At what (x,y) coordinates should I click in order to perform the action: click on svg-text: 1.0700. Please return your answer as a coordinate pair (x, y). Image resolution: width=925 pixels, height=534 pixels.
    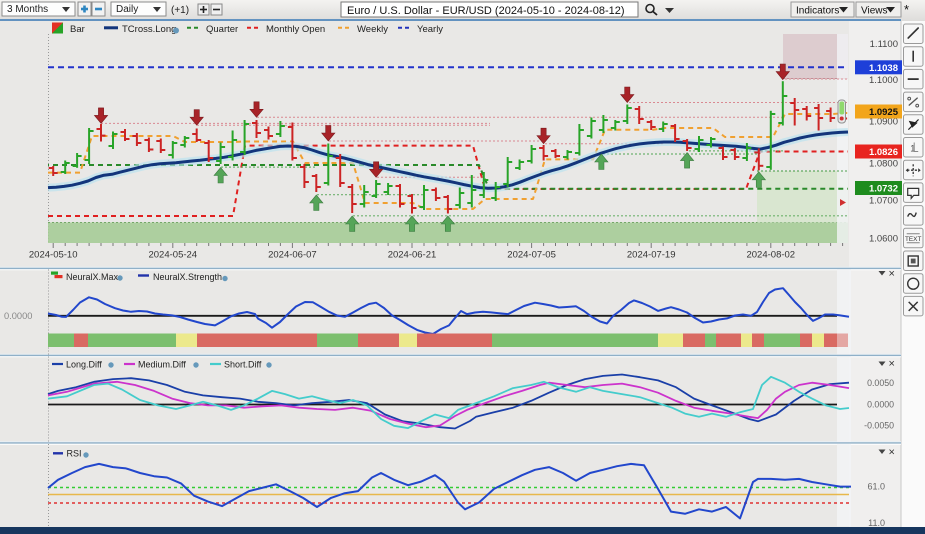
    Looking at the image, I should click on (883, 201).